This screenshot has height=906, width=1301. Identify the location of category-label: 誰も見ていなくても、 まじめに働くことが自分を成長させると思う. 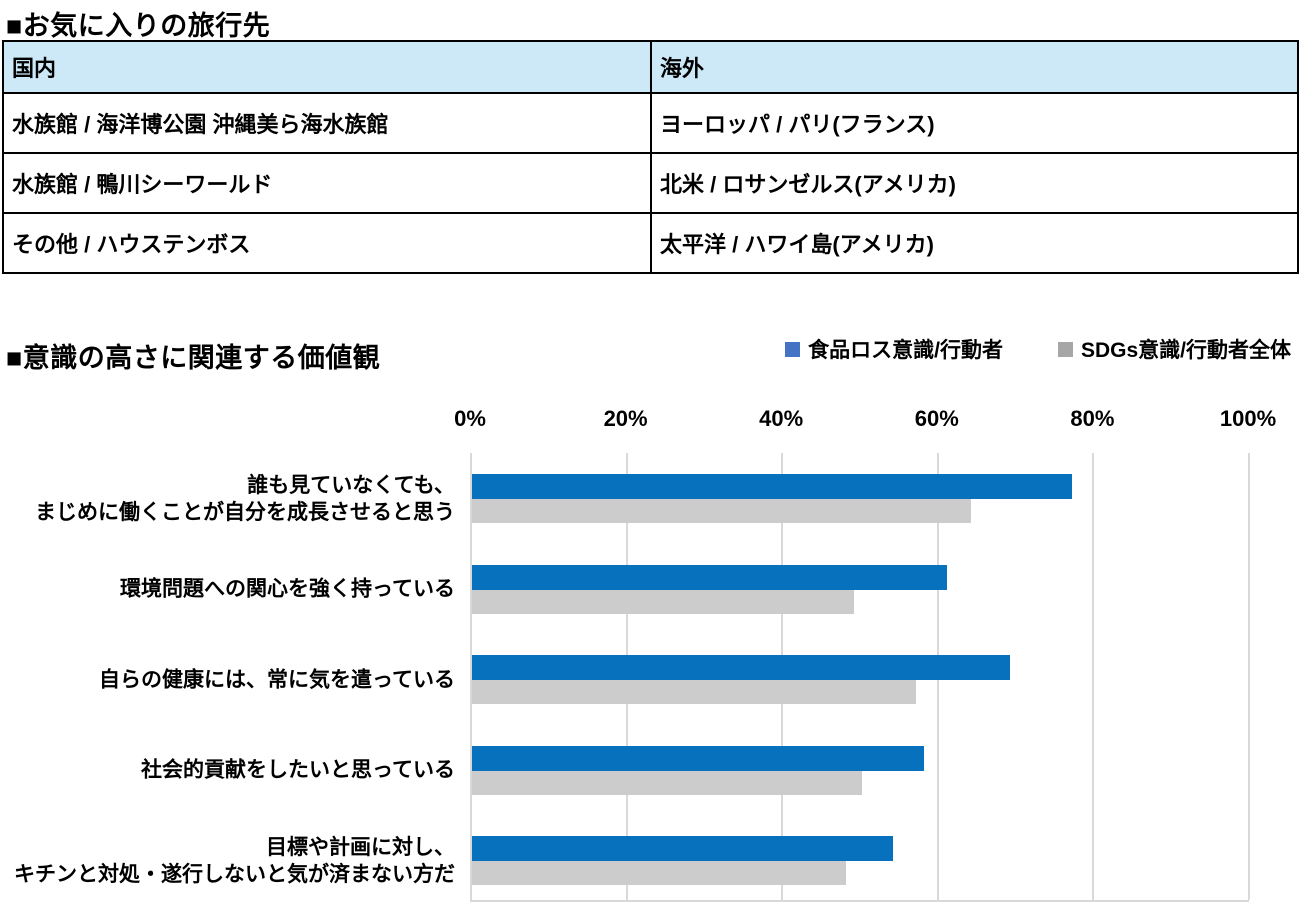
(245, 498).